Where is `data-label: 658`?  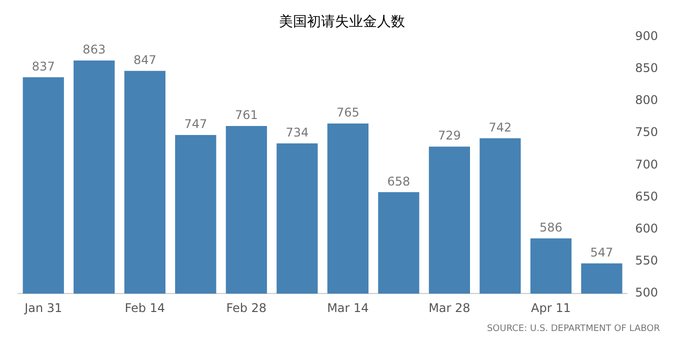
data-label: 658 is located at coordinates (398, 181).